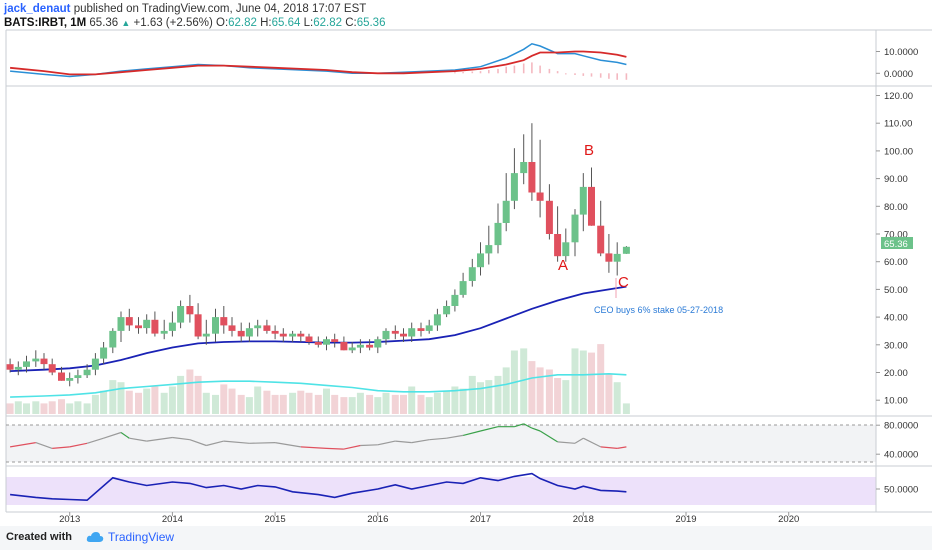  I want to click on rsi-axis-tick-label: 40.0000, so click(901, 455).